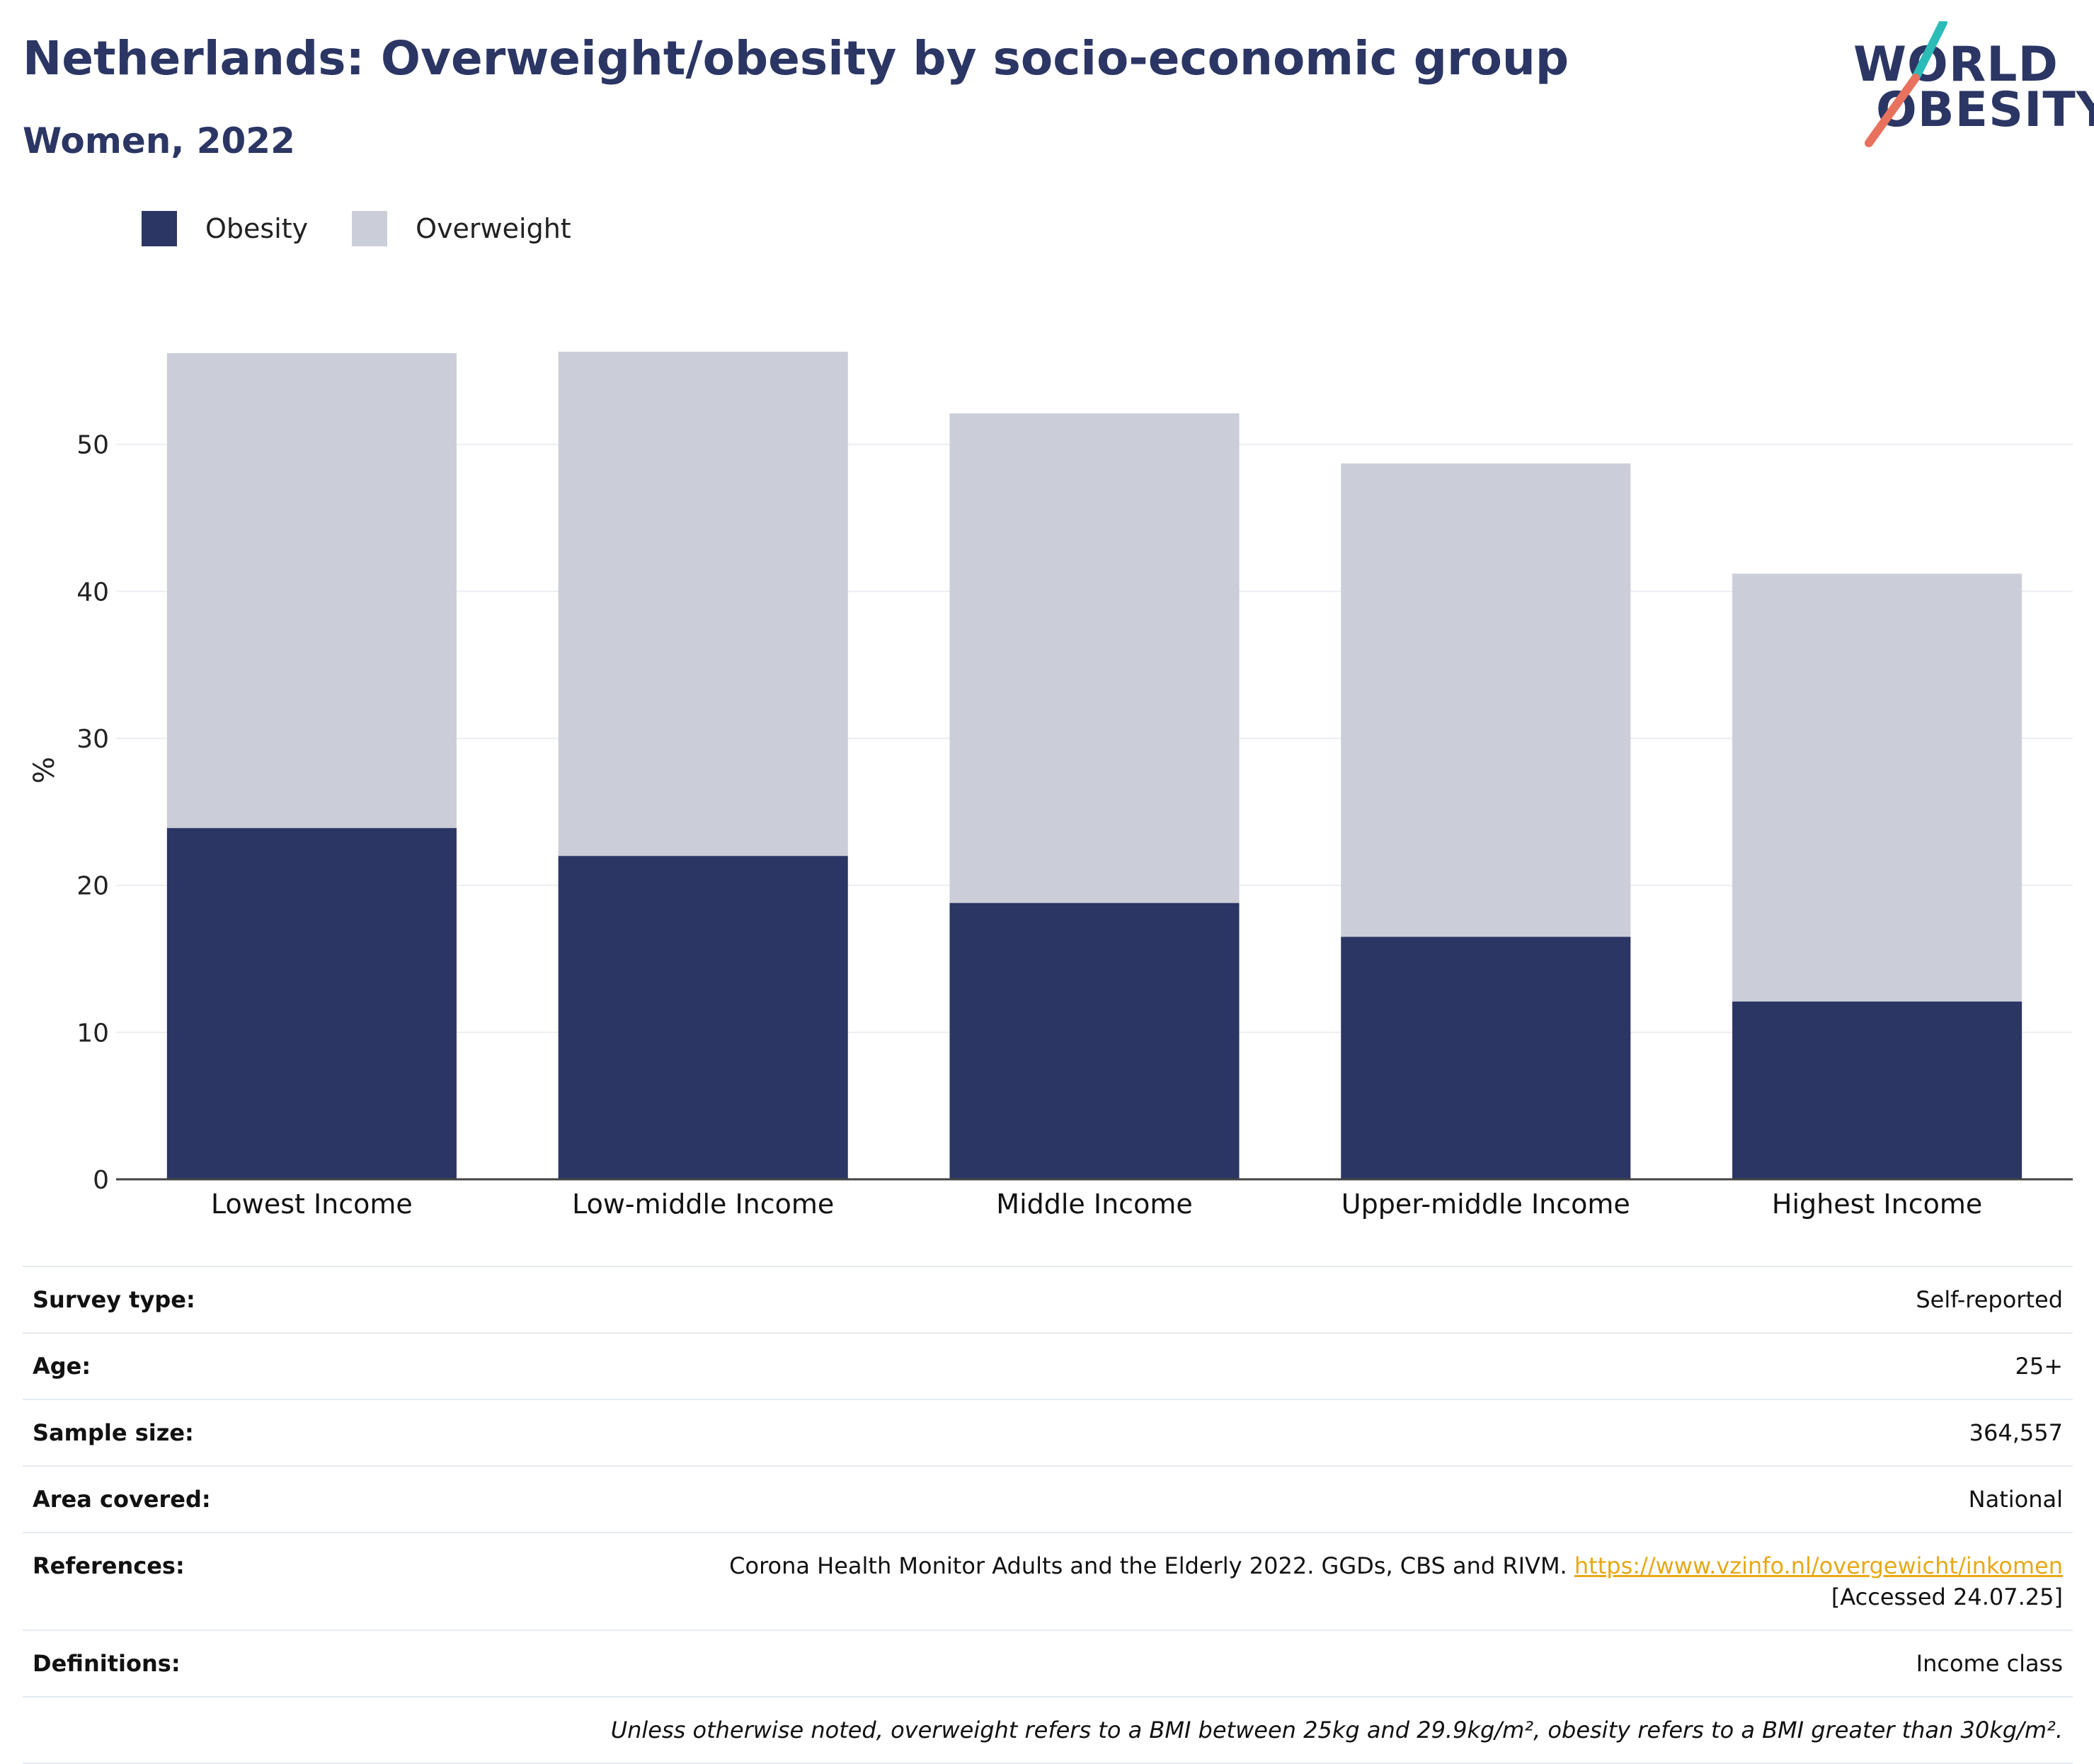 The height and width of the screenshot is (1764, 2094). I want to click on meta-label: References:, so click(109, 1565).